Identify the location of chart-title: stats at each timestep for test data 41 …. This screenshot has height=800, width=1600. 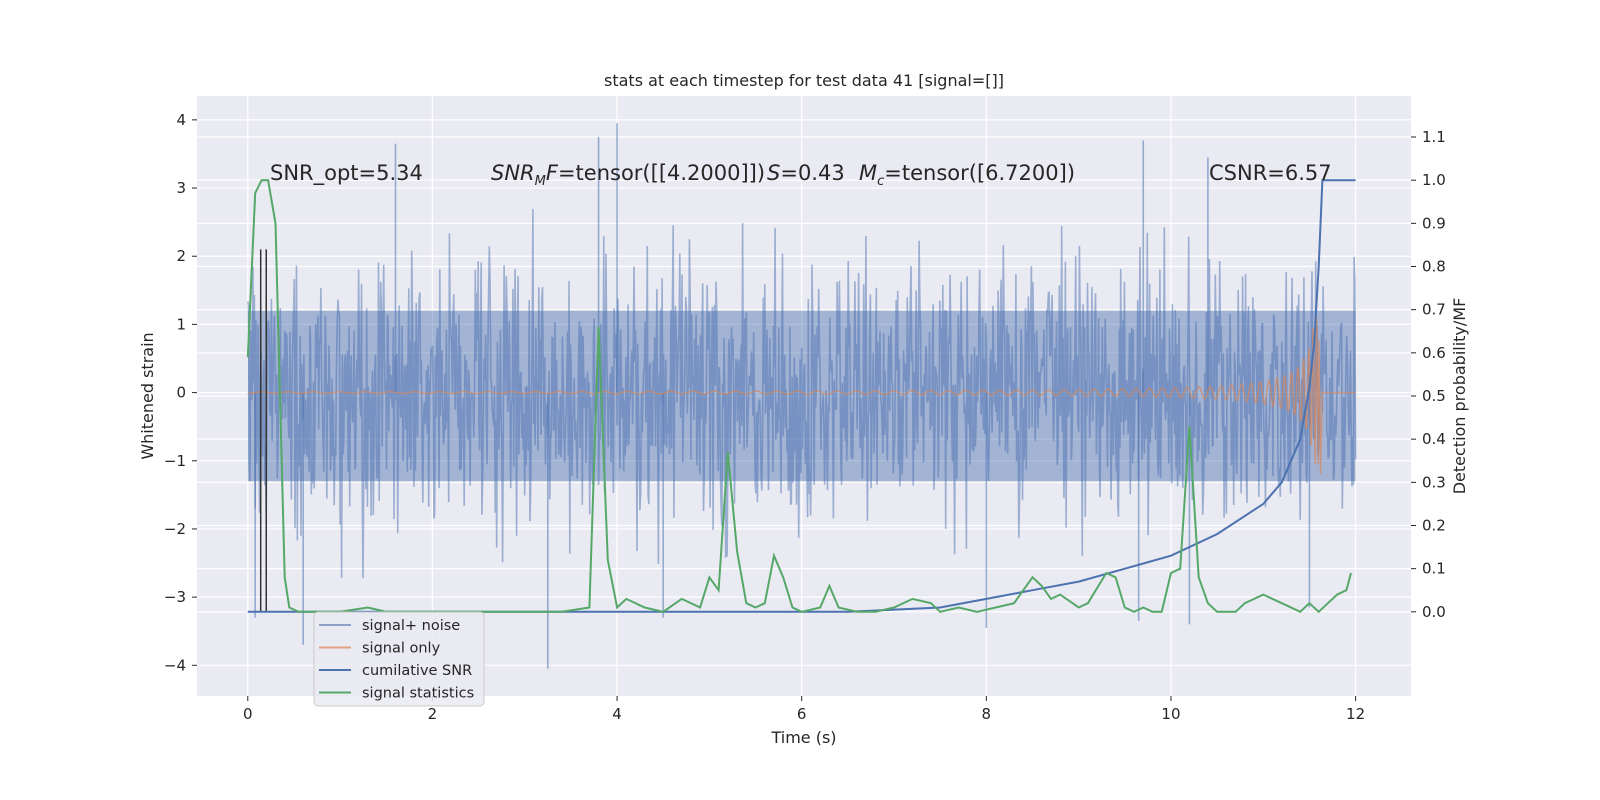
(804, 80).